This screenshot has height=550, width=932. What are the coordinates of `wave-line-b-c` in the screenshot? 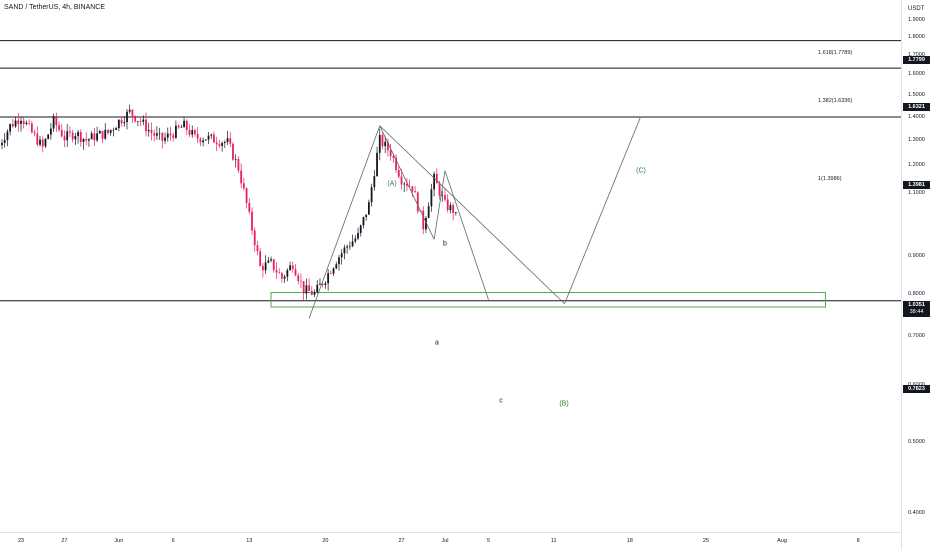 It's located at (466, 235).